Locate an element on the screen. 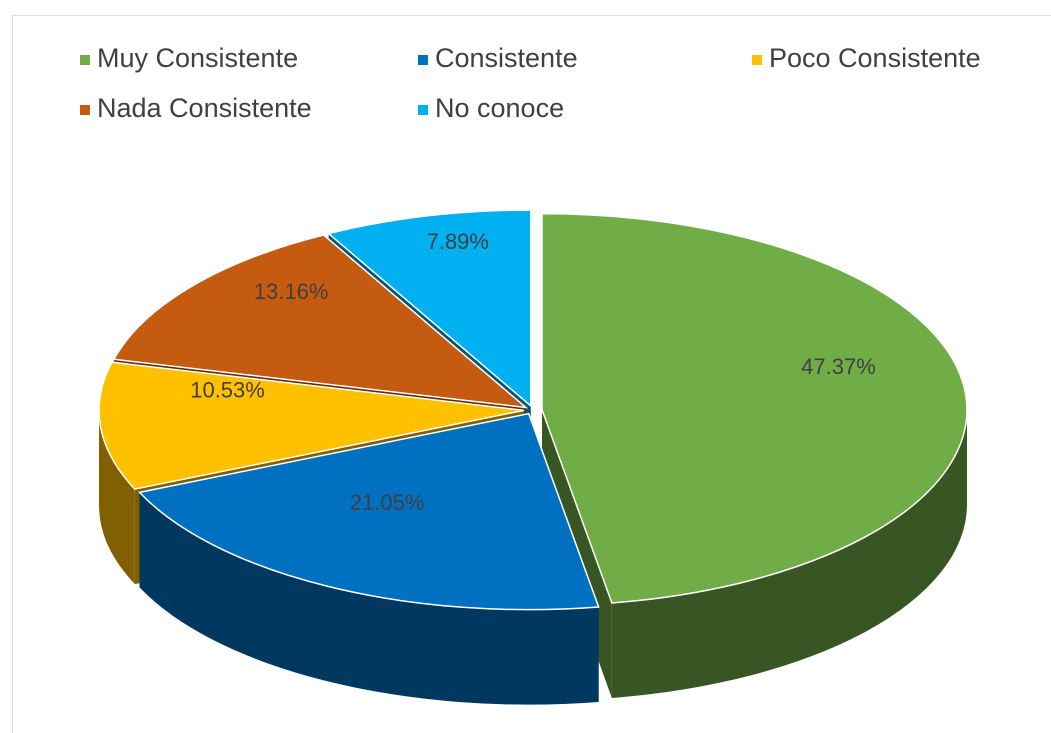 Image resolution: width=1051 pixels, height=733 pixels. slice-label: 13.16% is located at coordinates (291, 291).